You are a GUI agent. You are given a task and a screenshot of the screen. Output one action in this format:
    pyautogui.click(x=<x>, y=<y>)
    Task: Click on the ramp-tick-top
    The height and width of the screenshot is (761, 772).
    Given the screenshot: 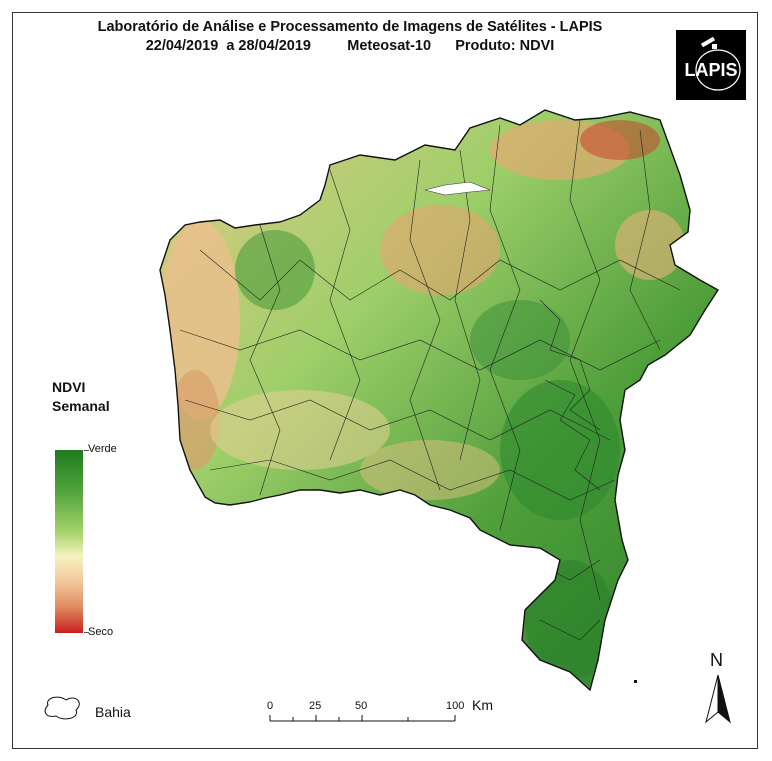 What is the action you would take?
    pyautogui.click(x=86, y=450)
    